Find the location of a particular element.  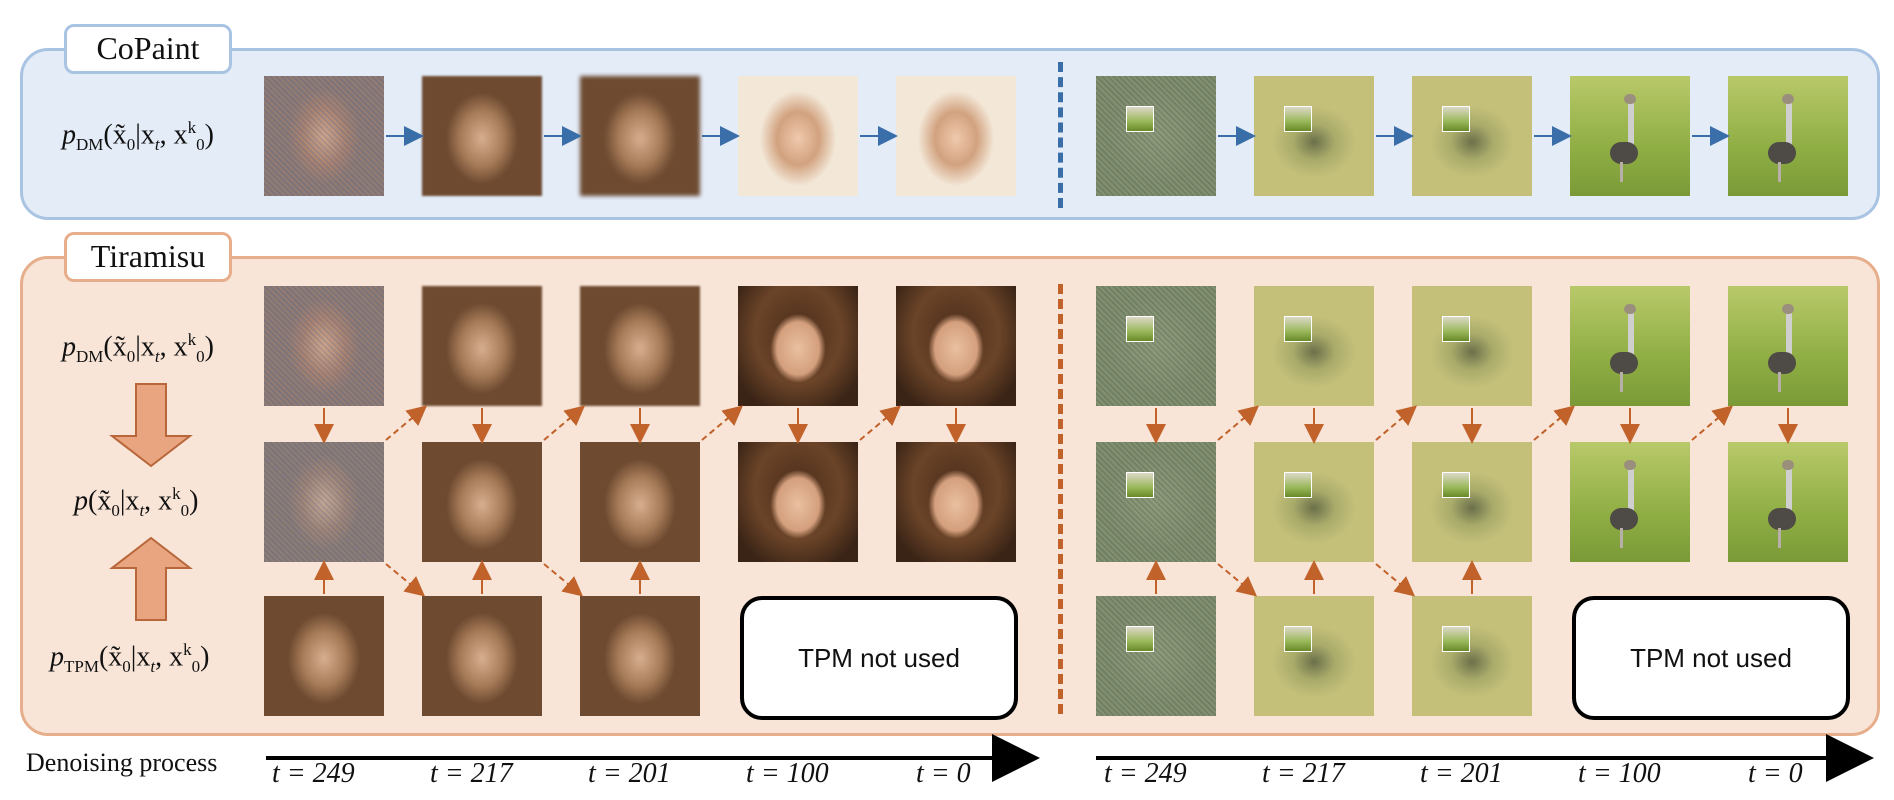

tick-left: t = 201 is located at coordinates (629, 774).